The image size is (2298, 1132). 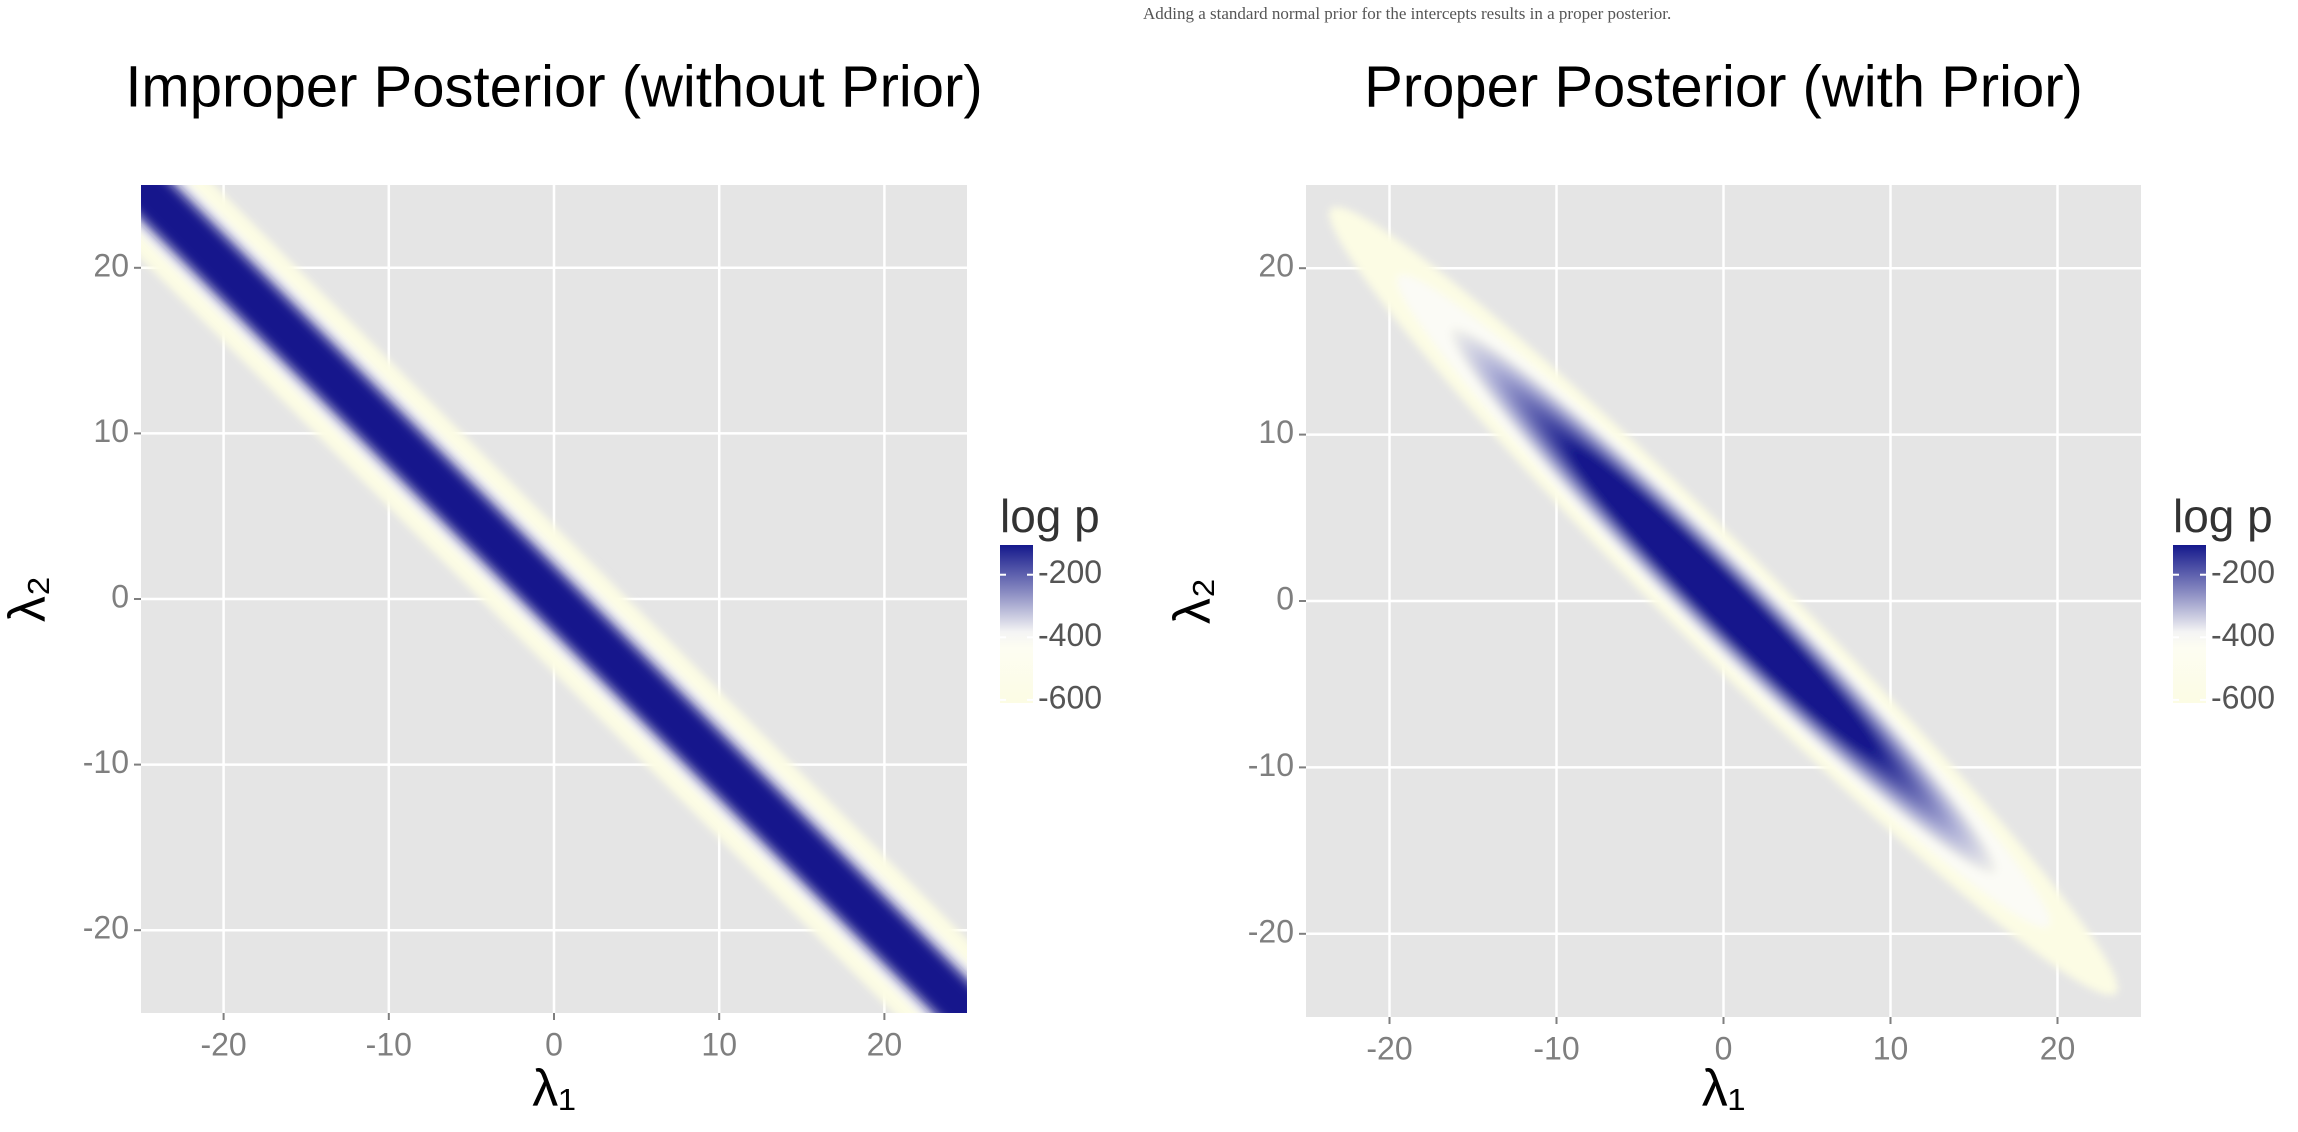 I want to click on chart-title: Proper Posterior (with Prior), so click(x=1723, y=86).